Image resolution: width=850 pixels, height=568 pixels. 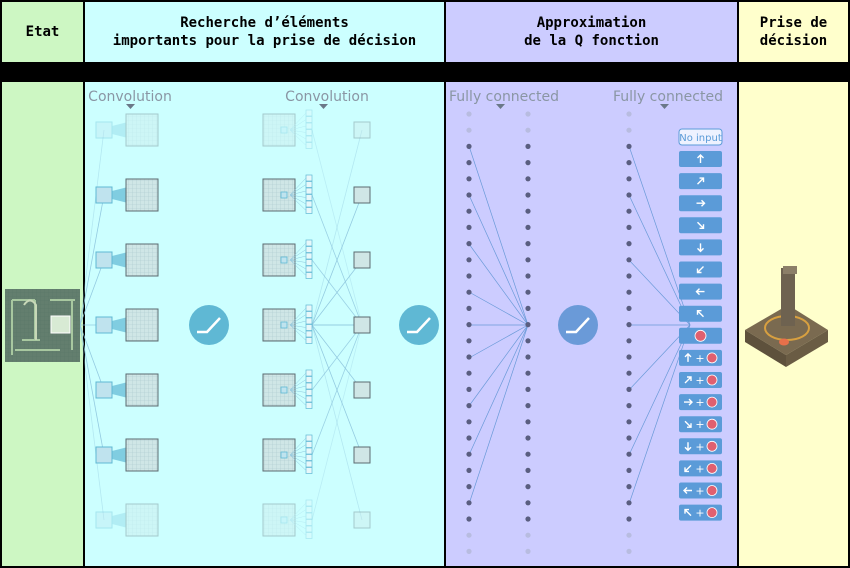 What do you see at coordinates (42, 32) in the screenshot?
I see `header-etat-text: Etat` at bounding box center [42, 32].